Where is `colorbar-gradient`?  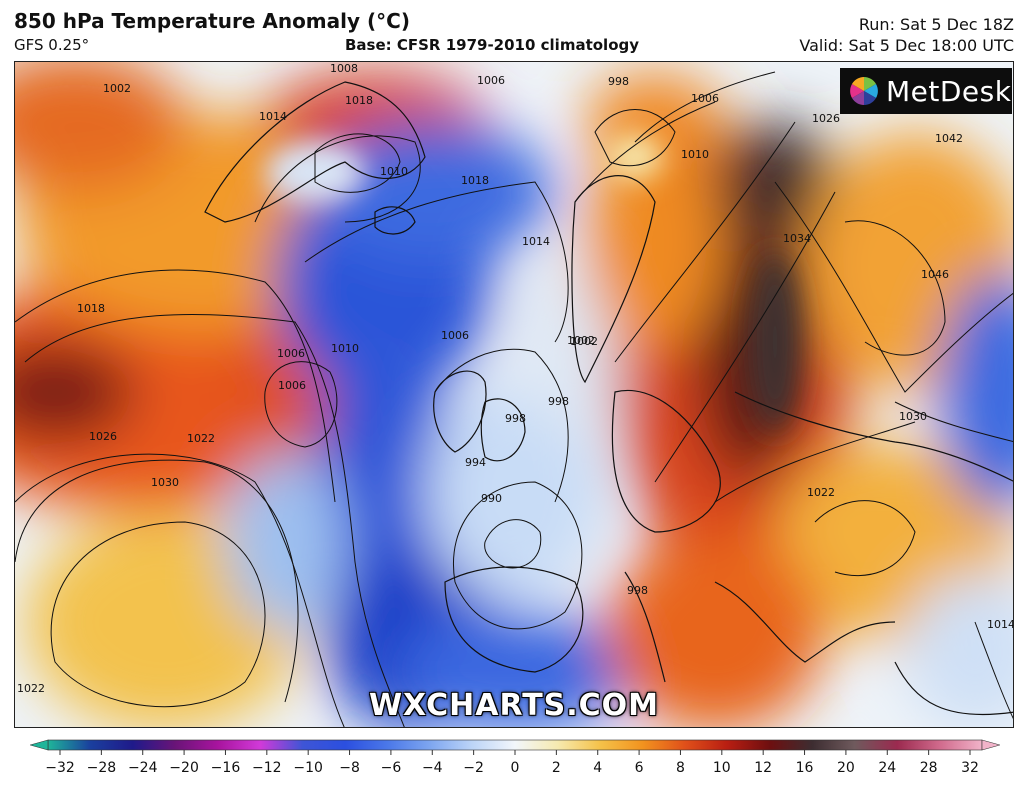
colorbar-gradient is located at coordinates (515, 747).